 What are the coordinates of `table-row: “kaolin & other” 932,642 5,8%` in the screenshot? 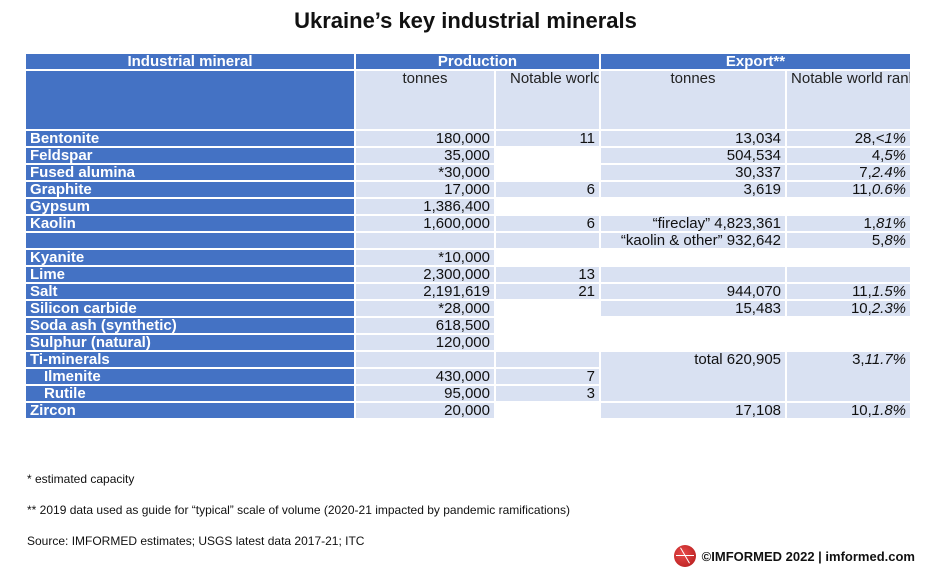 It's located at (468, 240).